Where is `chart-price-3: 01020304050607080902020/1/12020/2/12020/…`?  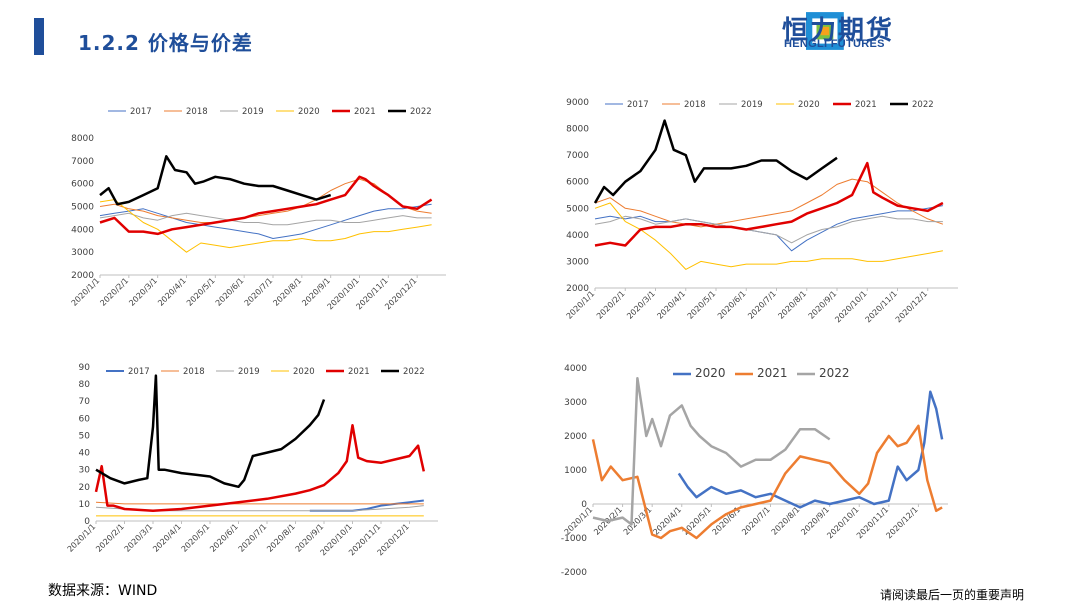
chart-price-3: 01020304050607080902020/1/12020/2/12020/… is located at coordinates (252, 460).